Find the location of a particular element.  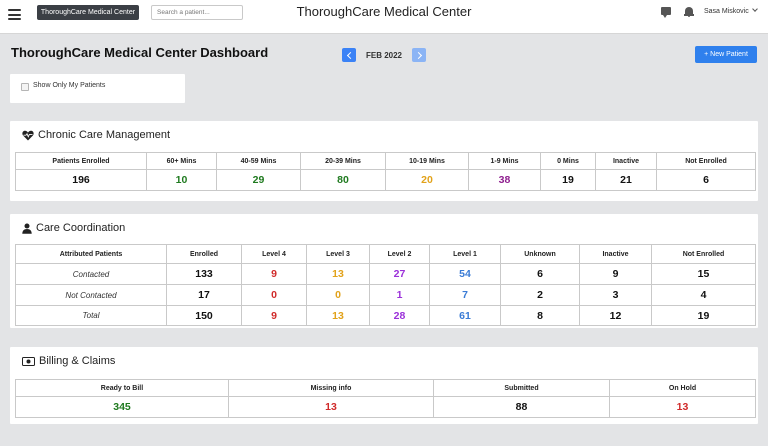

billing-column-header: Ready to Bill is located at coordinates (122, 388).